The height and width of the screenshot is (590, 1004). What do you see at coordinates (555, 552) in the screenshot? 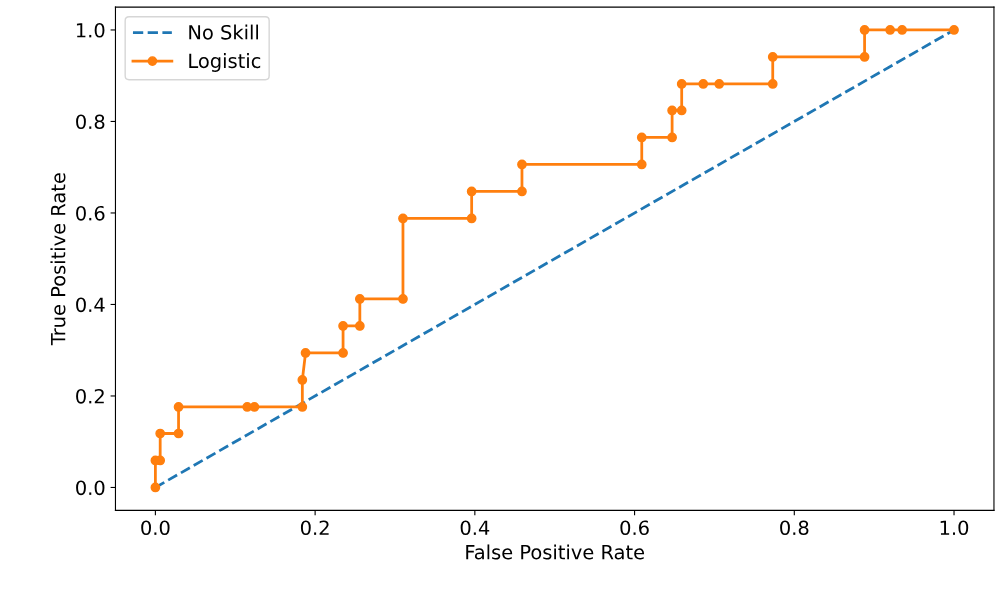
I see `x-axis-title: False Positive Rate` at bounding box center [555, 552].